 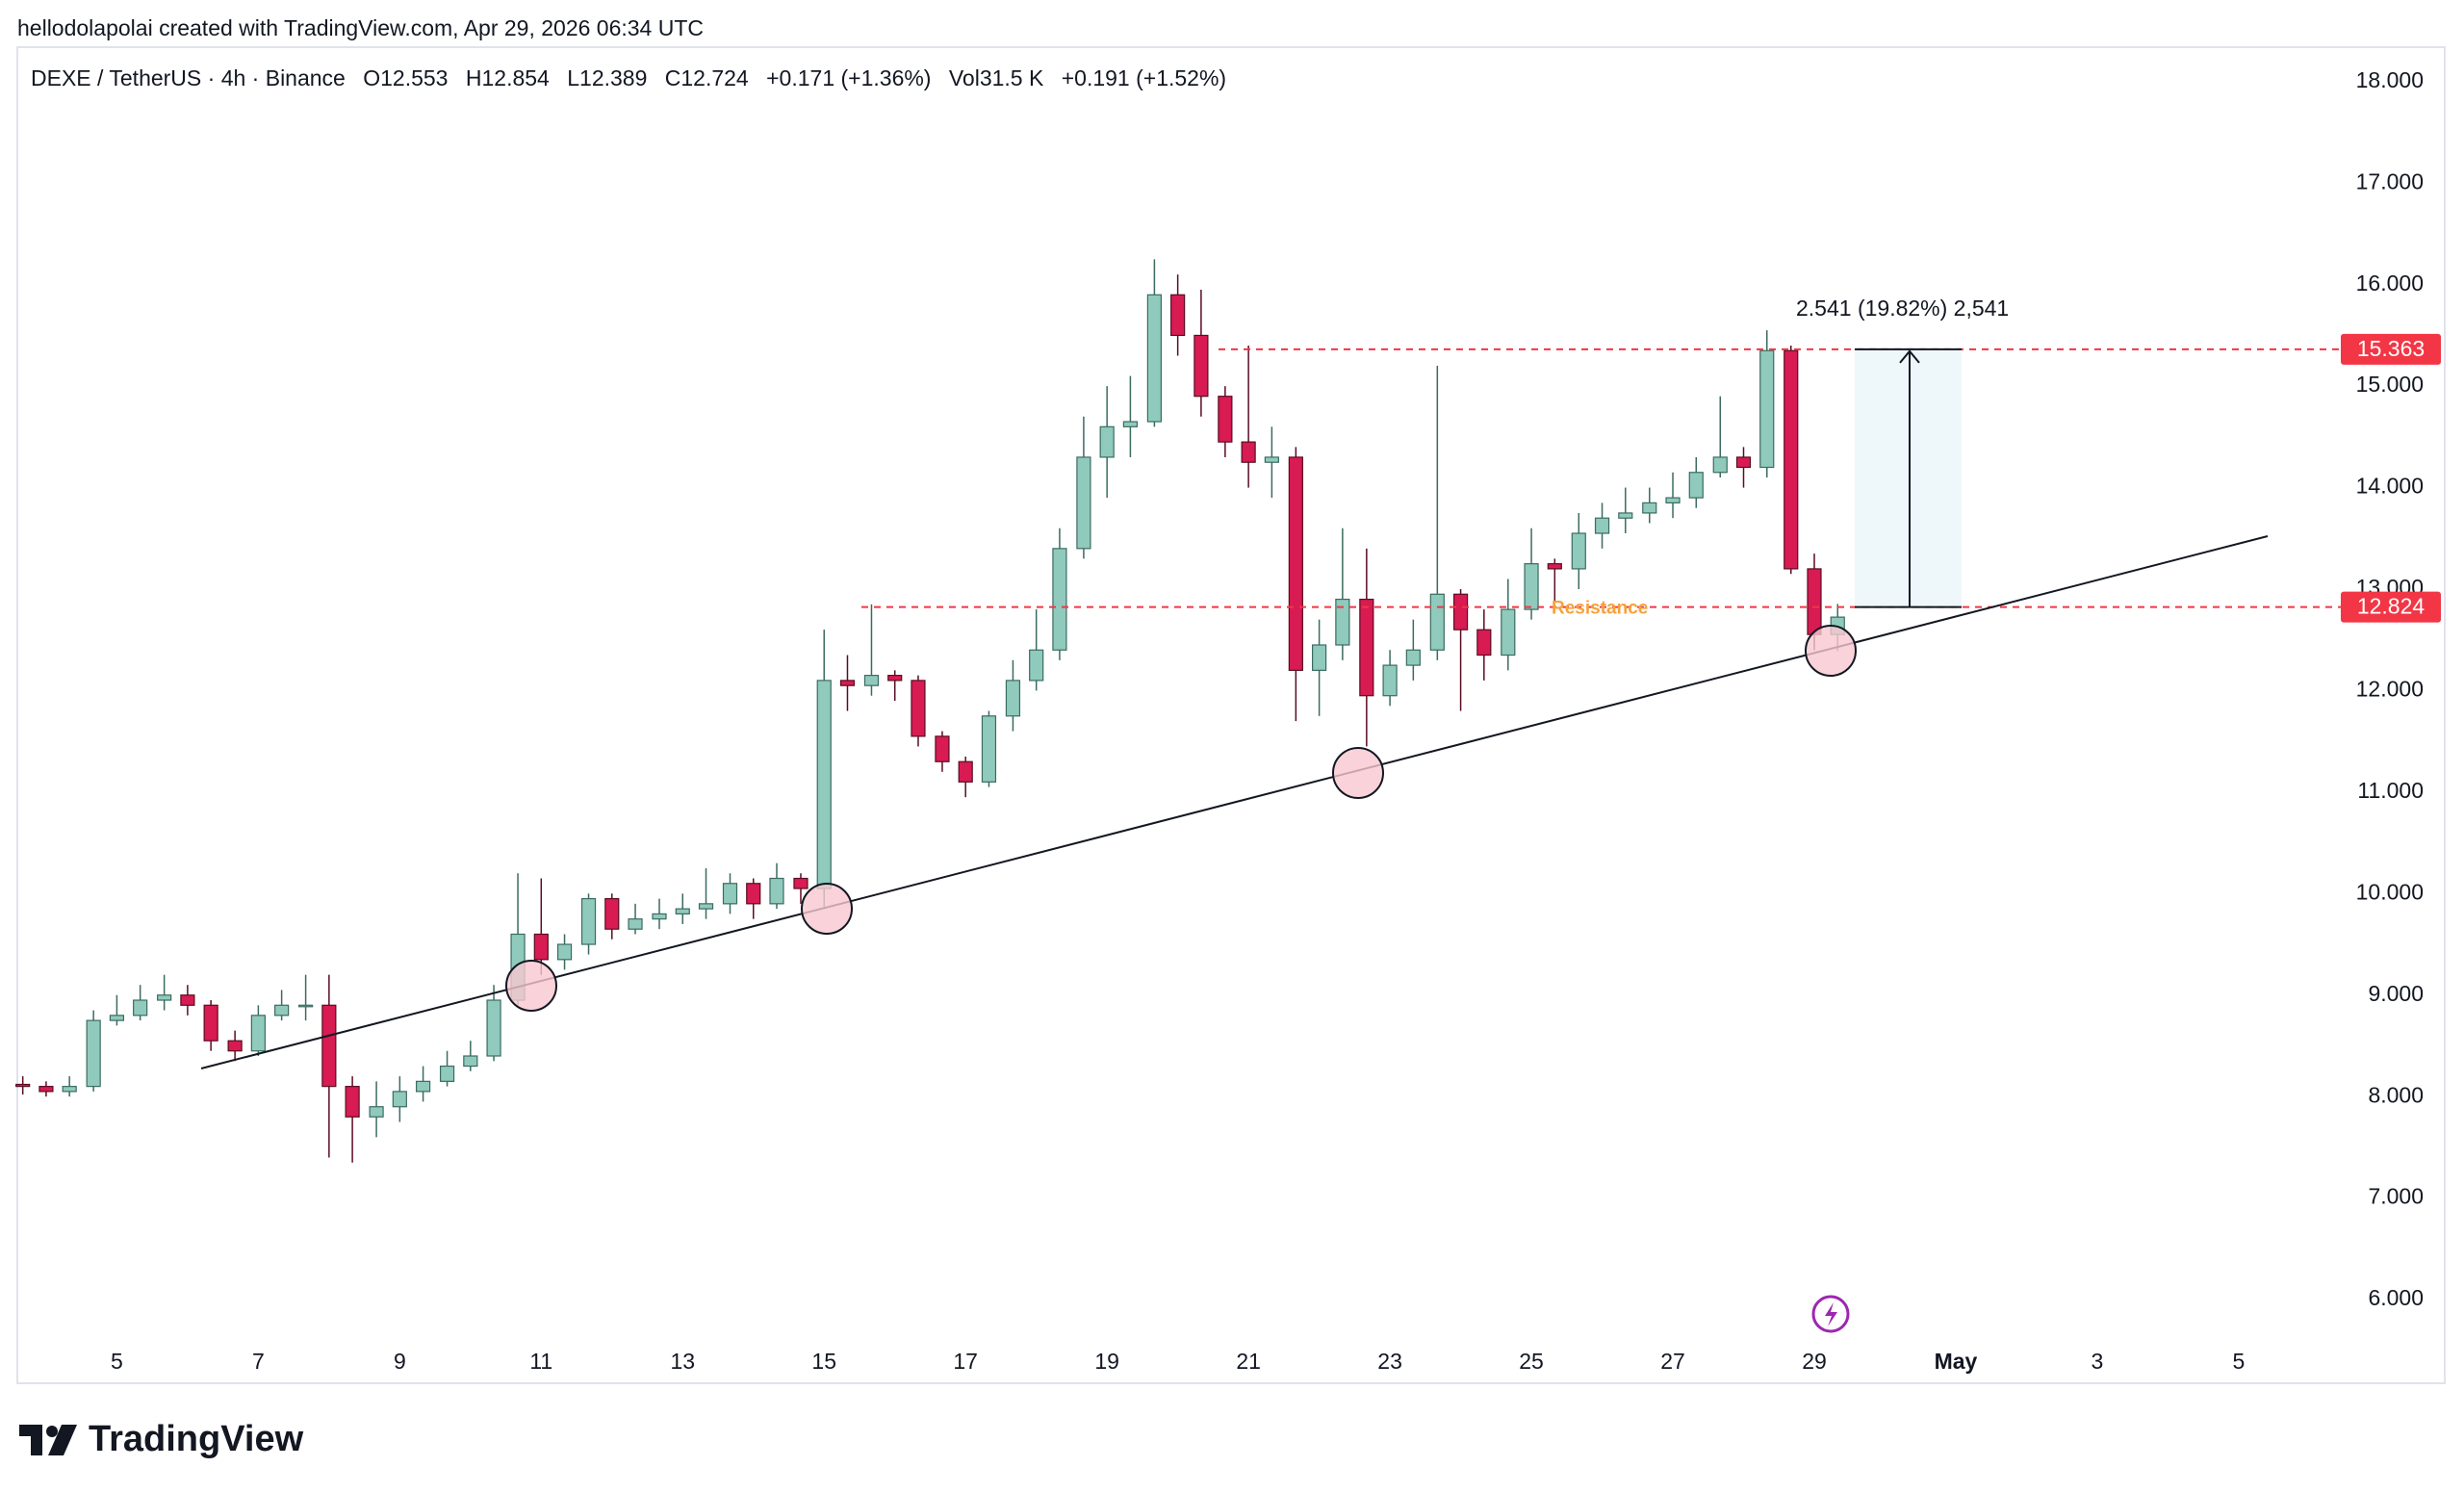 What do you see at coordinates (1389, 1362) in the screenshot?
I see `x-tick-label: 23` at bounding box center [1389, 1362].